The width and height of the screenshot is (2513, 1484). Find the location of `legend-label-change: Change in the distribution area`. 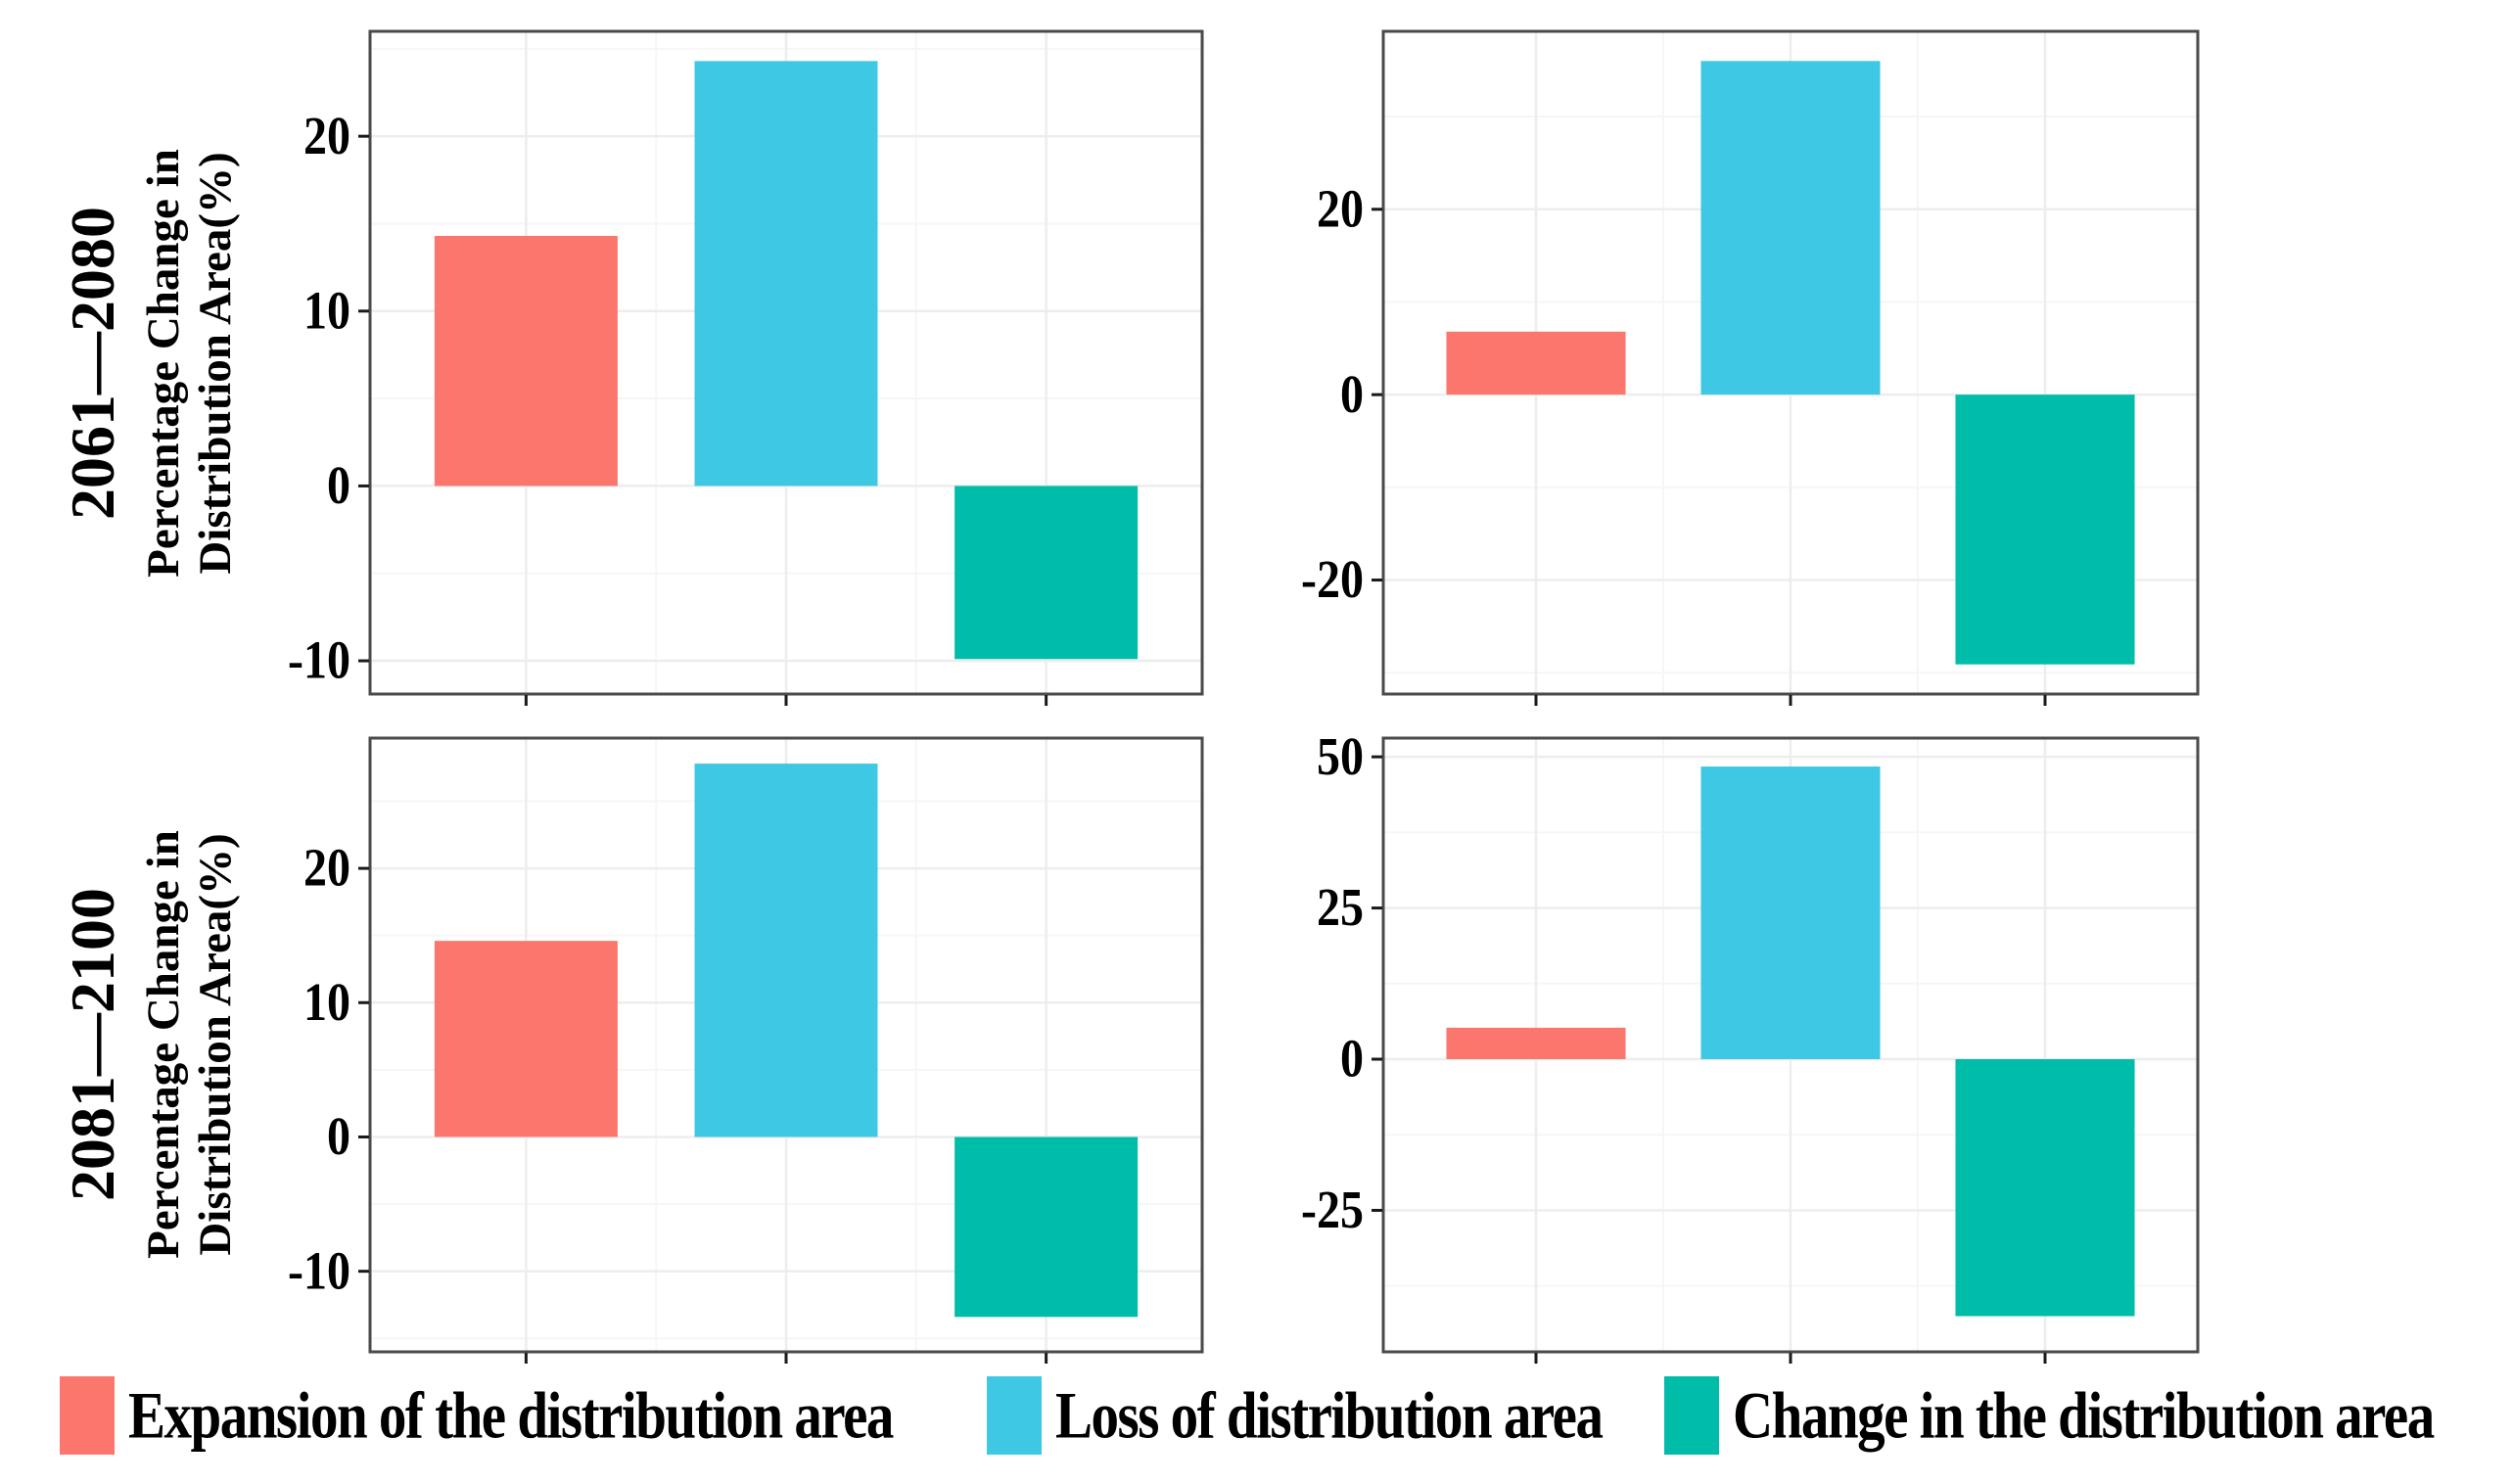

legend-label-change: Change in the distribution area is located at coordinates (2084, 1415).